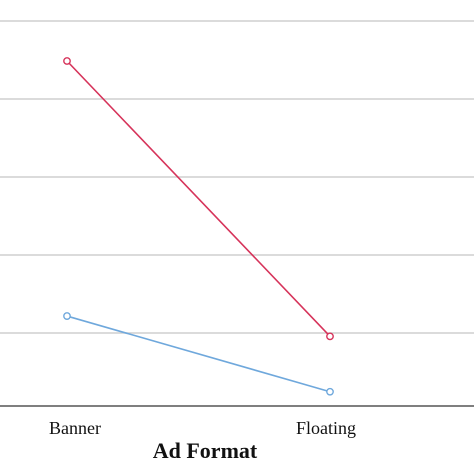 This screenshot has width=474, height=474. Describe the element at coordinates (202, 428) in the screenshot. I see `x-tick-labels: Banner Floating` at that location.